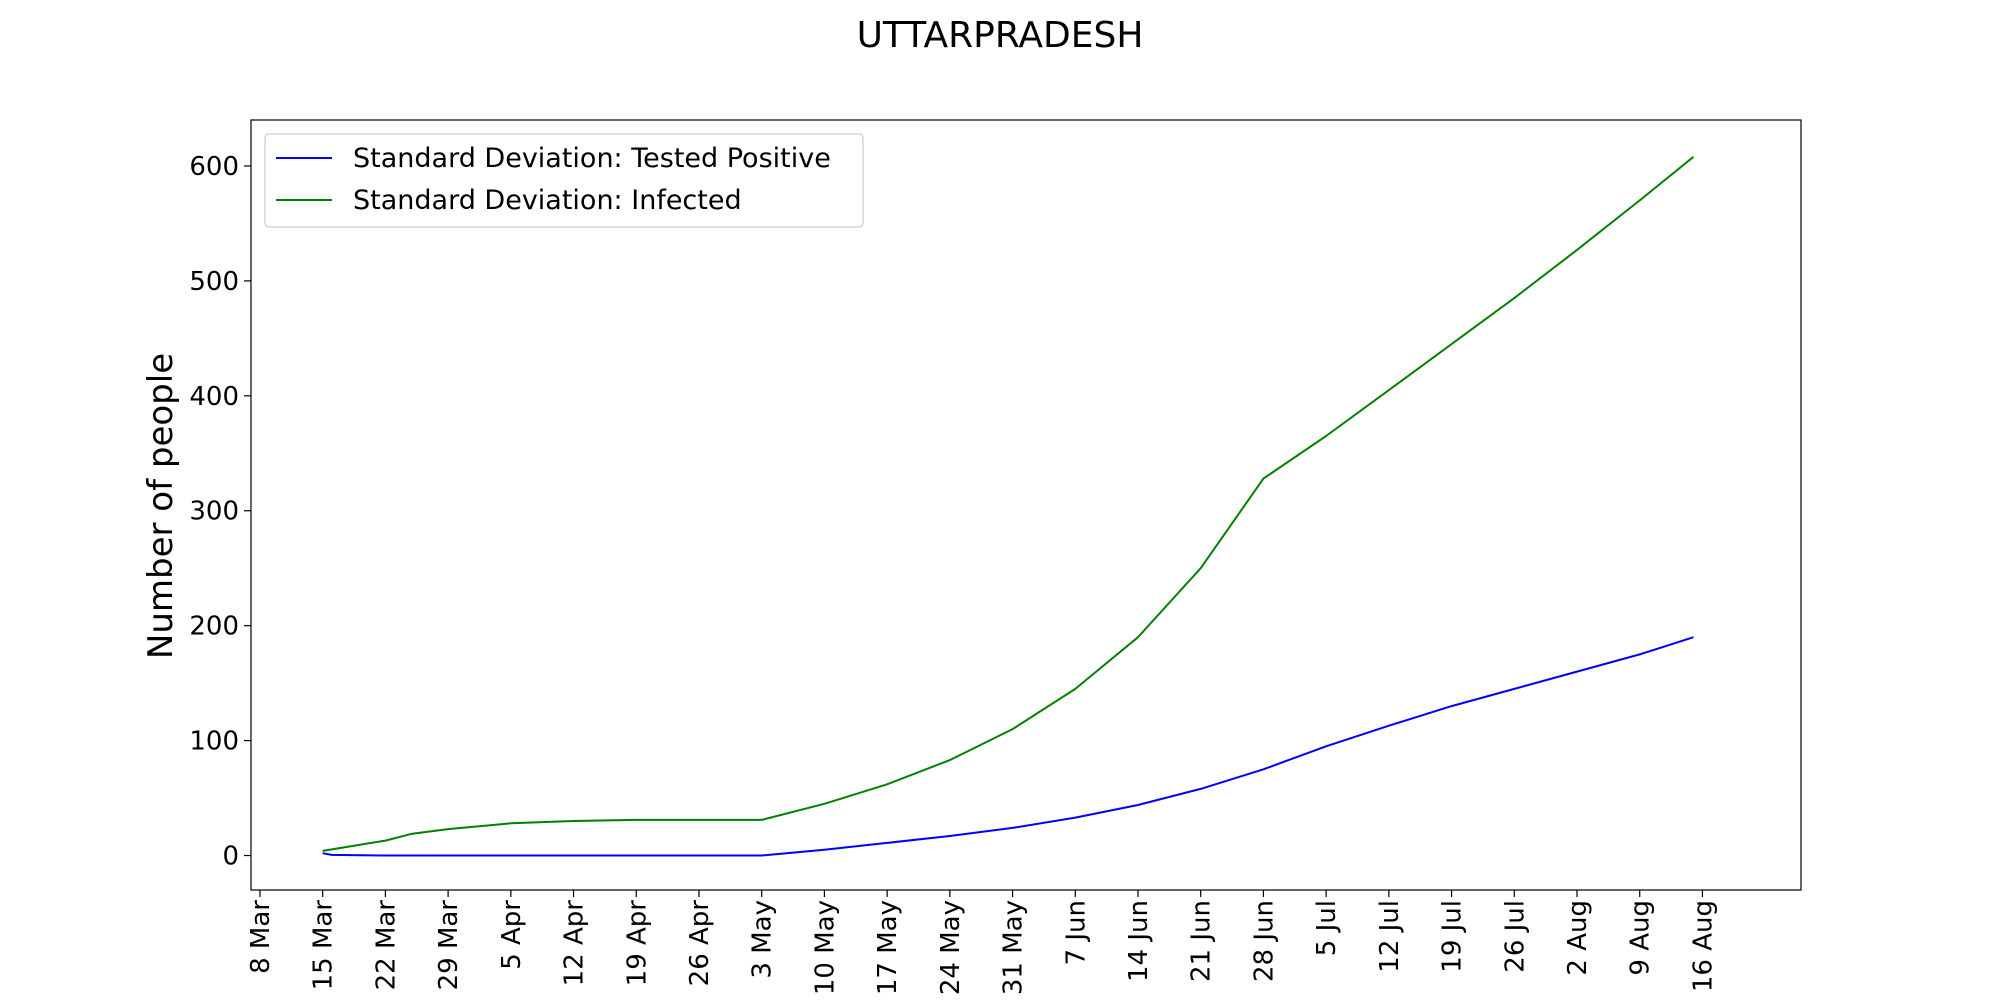 This screenshot has height=1000, width=2000. Describe the element at coordinates (230, 857) in the screenshot. I see `y-tick-label: 0` at that location.